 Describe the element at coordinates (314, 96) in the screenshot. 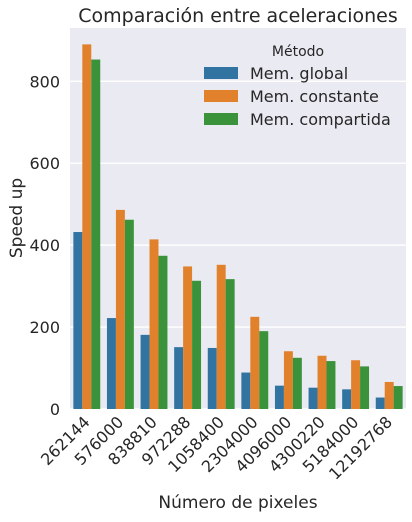

I see `legend-label: Mem. constante` at that location.